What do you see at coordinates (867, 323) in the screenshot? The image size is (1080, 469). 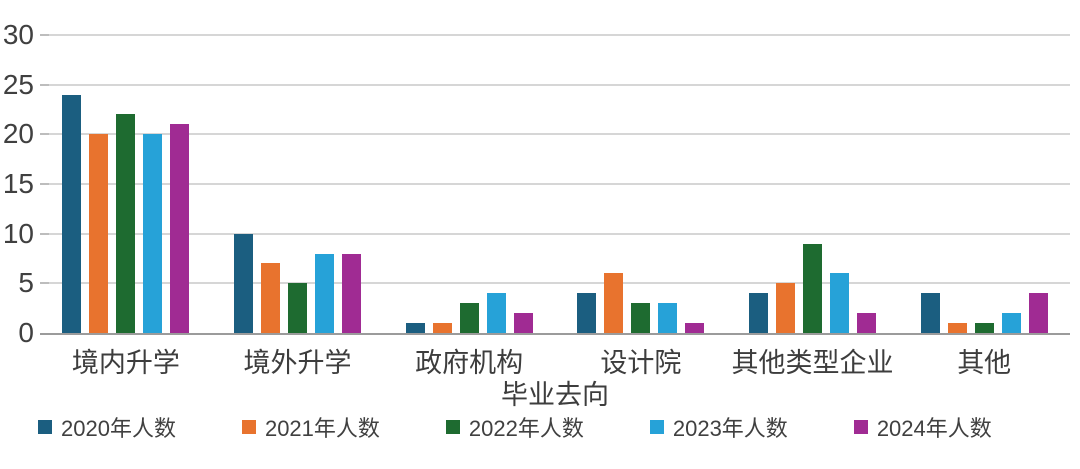 I see `bar-2024年人数-其他类型企业` at bounding box center [867, 323].